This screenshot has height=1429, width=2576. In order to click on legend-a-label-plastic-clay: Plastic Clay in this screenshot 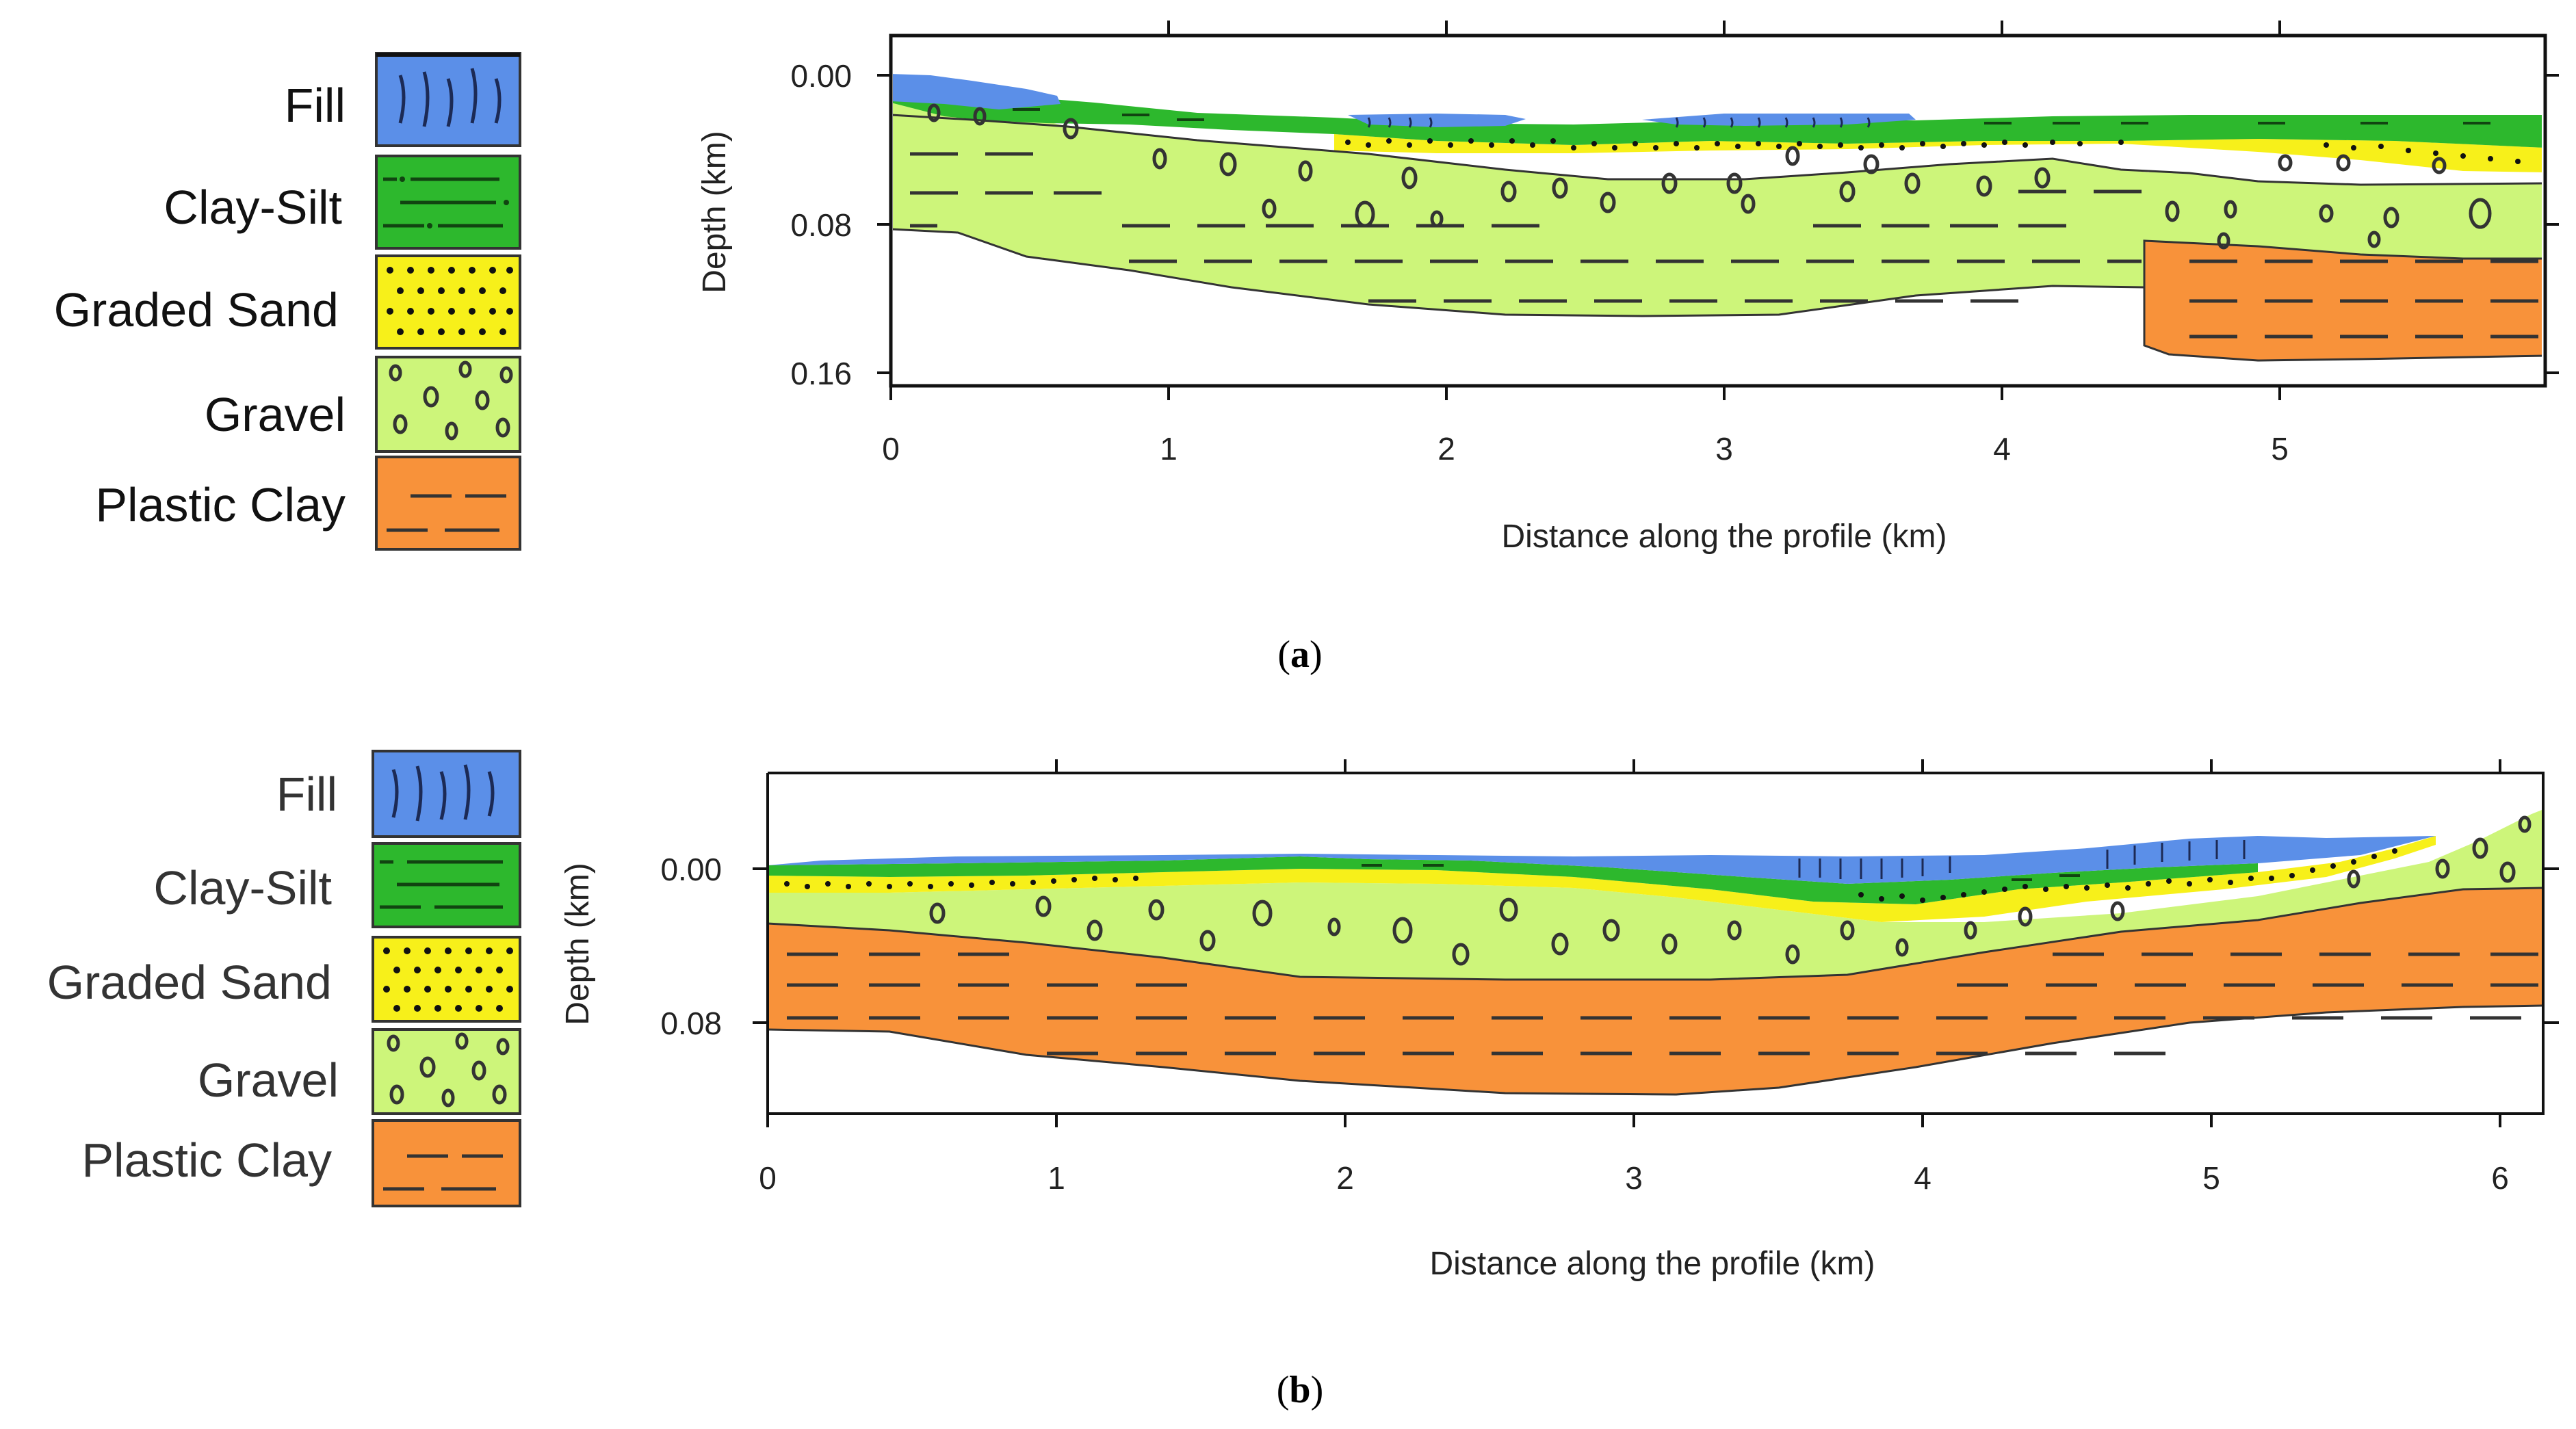, I will do `click(220, 505)`.